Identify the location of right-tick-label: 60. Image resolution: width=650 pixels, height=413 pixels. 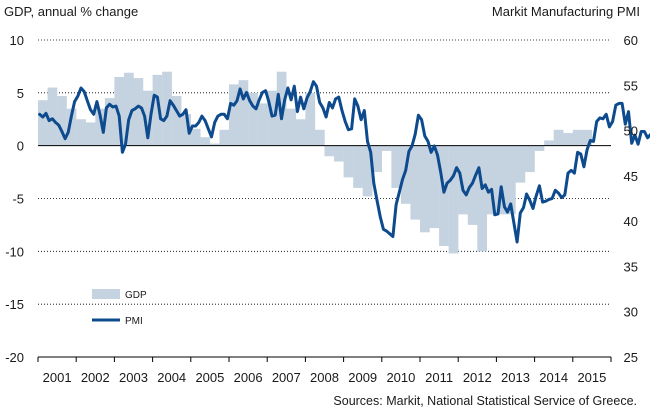
(631, 40).